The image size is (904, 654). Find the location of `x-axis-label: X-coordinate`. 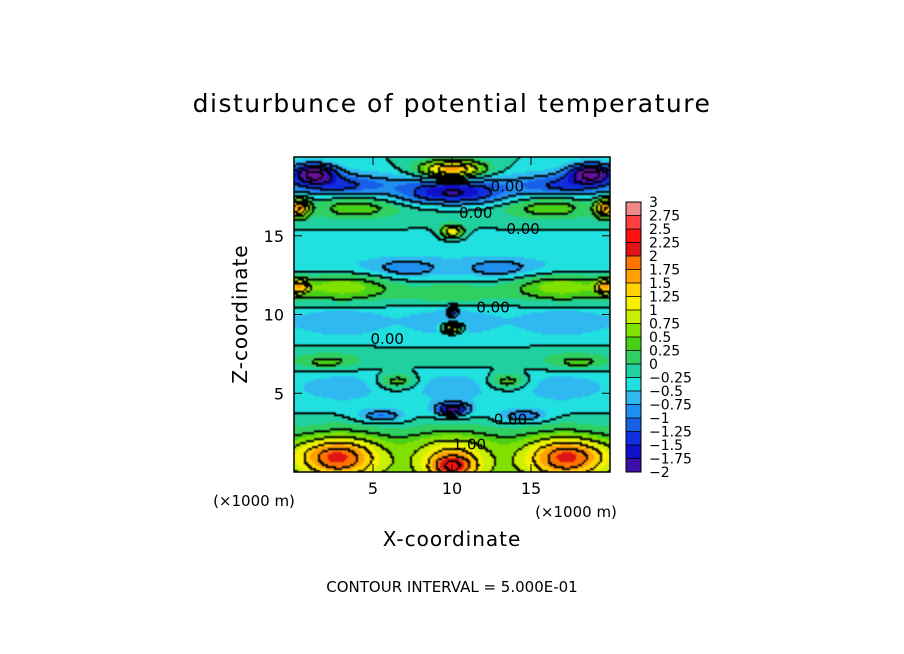

x-axis-label: X-coordinate is located at coordinates (452, 539).